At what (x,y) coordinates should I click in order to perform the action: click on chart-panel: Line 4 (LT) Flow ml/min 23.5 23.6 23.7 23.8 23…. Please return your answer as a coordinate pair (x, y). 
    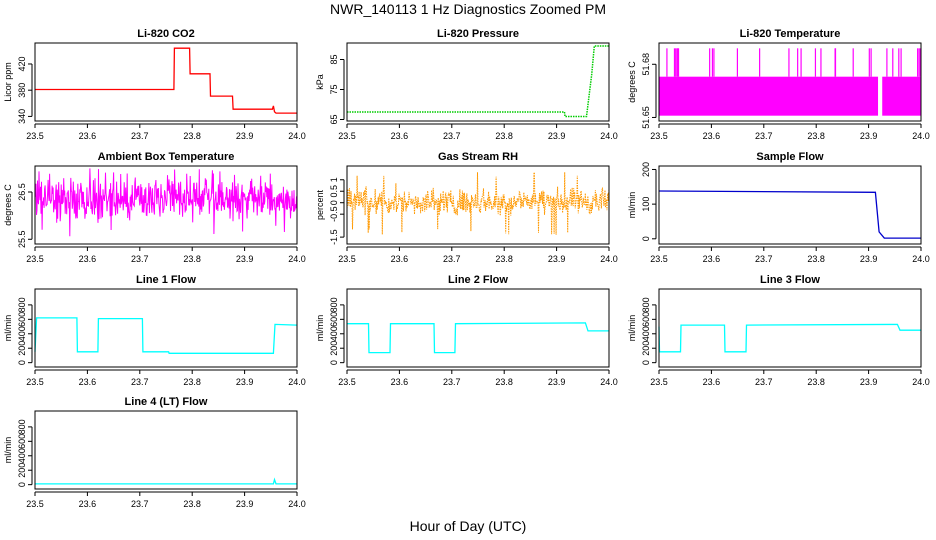
    Looking at the image, I should click on (154, 452).